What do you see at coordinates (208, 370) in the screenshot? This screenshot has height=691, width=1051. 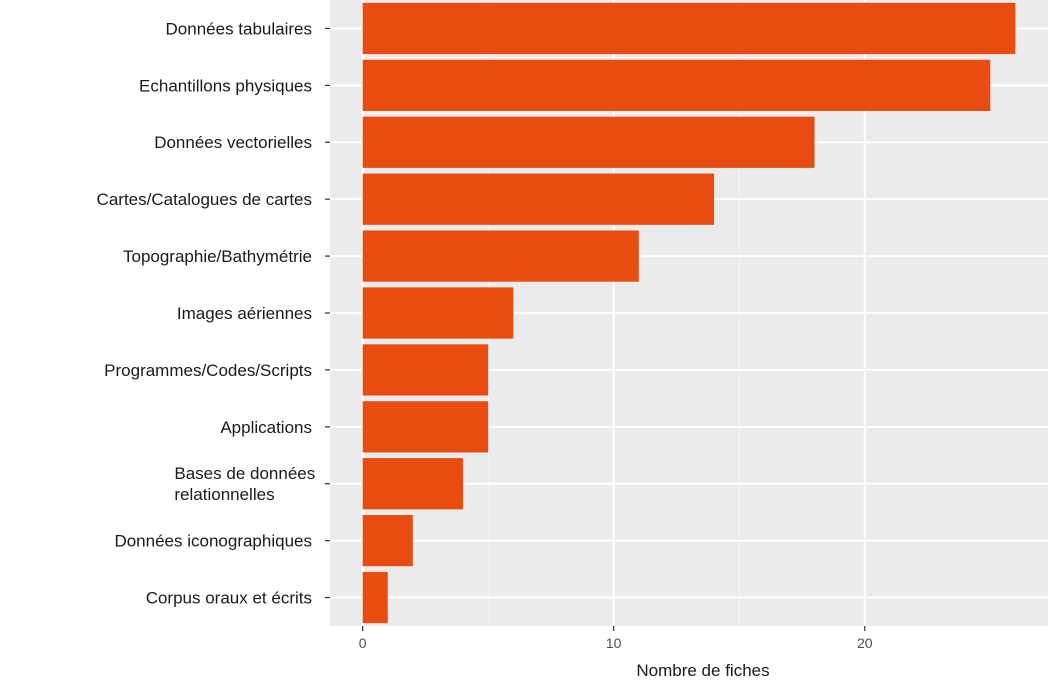 I see `category-label: Programmes/Codes/Scripts` at bounding box center [208, 370].